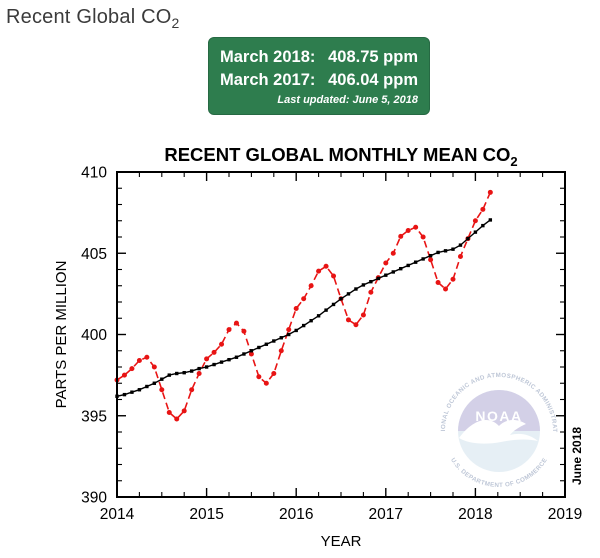 Image resolution: width=600 pixels, height=558 pixels. I want to click on x-tick-label: 2018, so click(475, 514).